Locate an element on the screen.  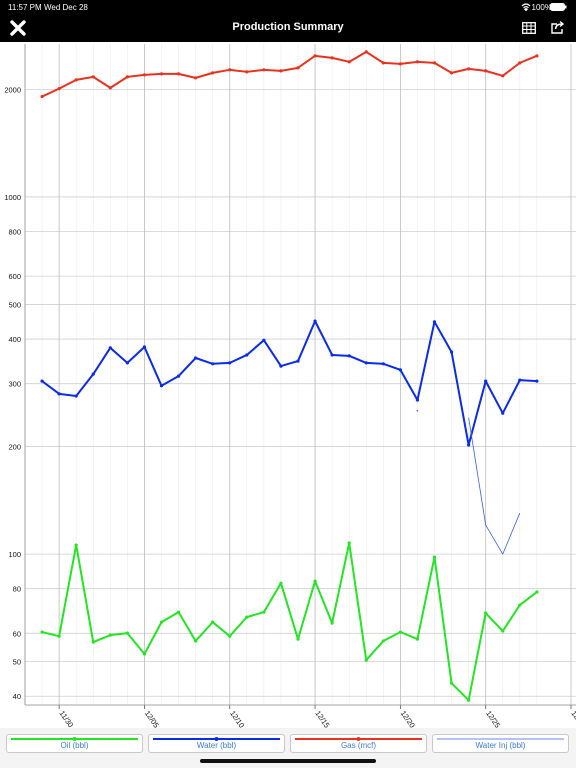
legend-label: Water Inj (bbl) is located at coordinates (500, 745).